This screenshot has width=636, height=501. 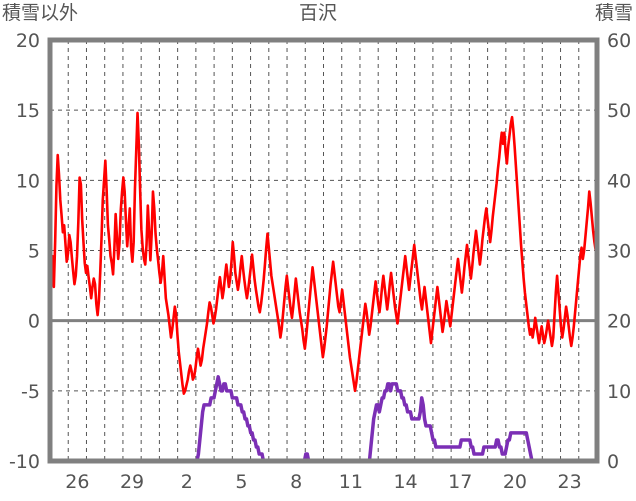 I want to click on left-axis-ticks: 20 15 10 5 0 -5 -10, so click(x=24, y=251).